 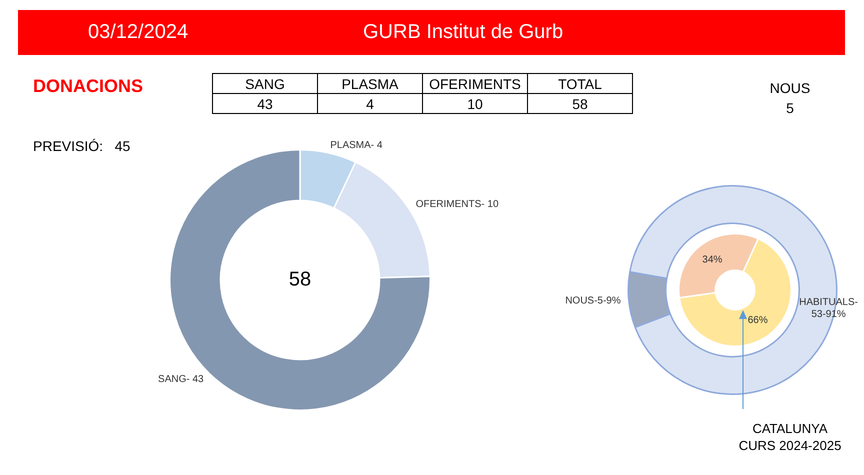 What do you see at coordinates (138, 32) in the screenshot?
I see `text: 03/12/2024` at bounding box center [138, 32].